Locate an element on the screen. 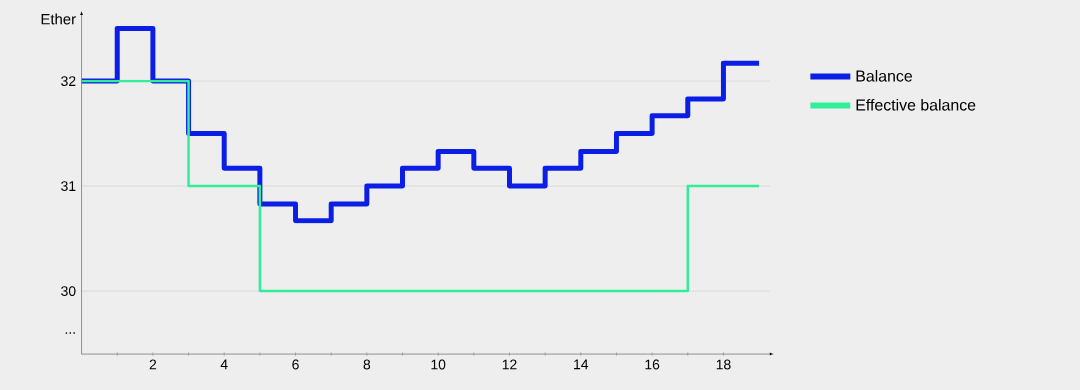  y-tick-label: 30 is located at coordinates (68, 291).